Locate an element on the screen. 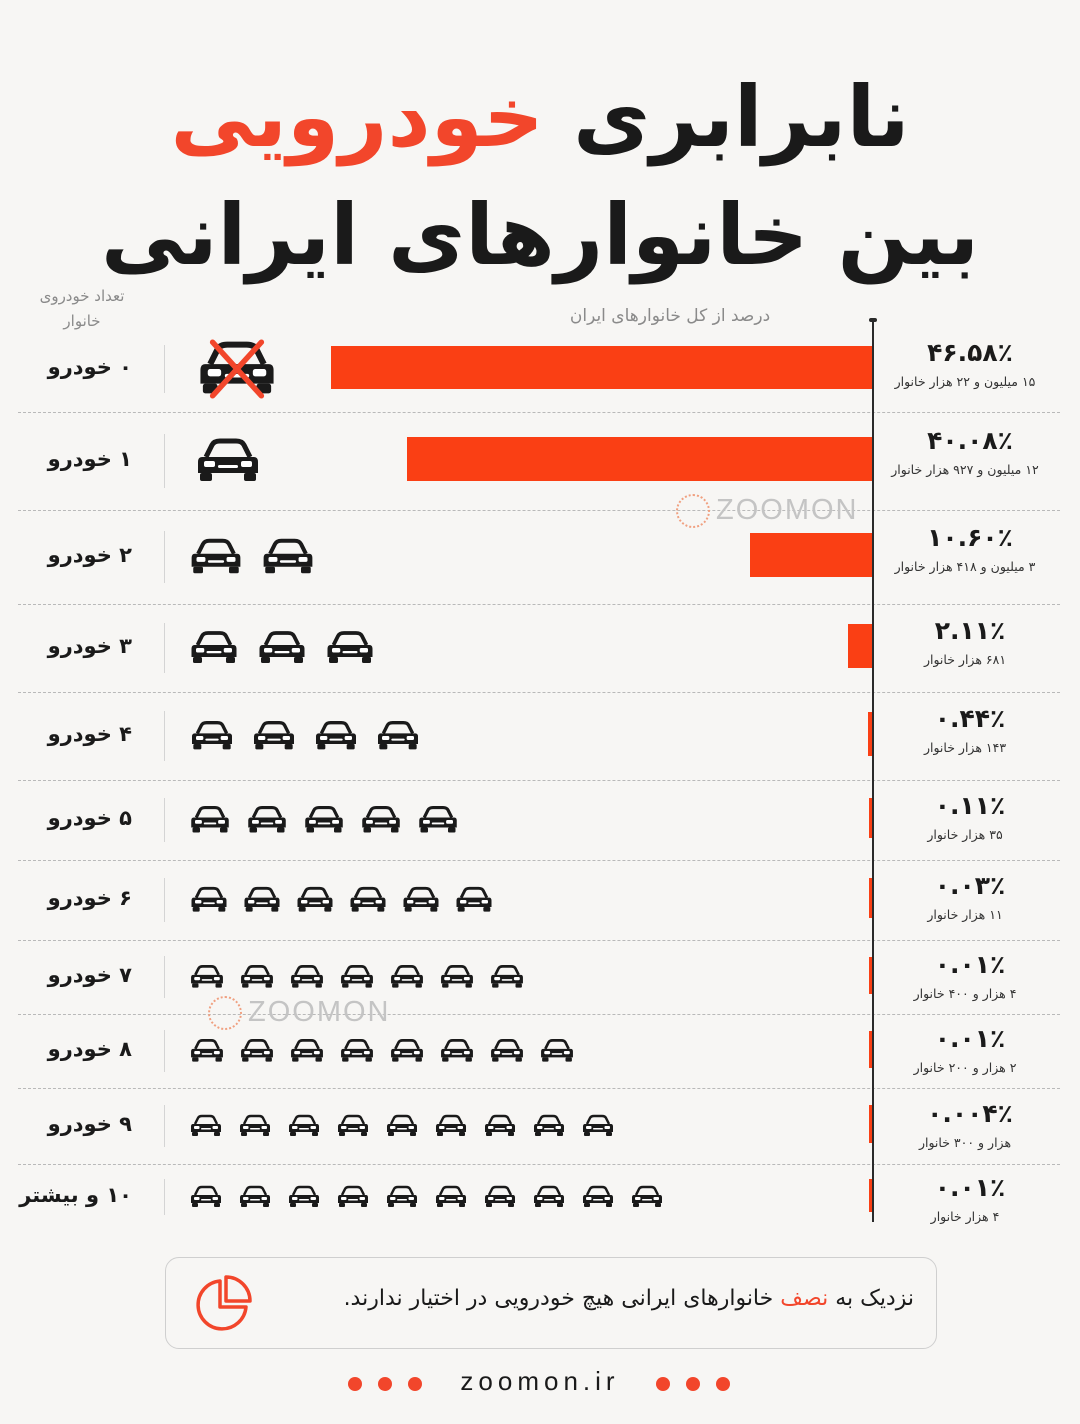 Image resolution: width=1080 pixels, height=1424 pixels. category-label: ۳ خودرو is located at coordinates (89, 646).